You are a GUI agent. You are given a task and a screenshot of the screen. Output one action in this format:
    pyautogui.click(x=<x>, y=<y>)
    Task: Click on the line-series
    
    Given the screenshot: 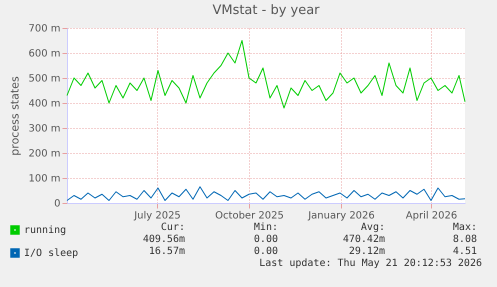 What is the action you would take?
    pyautogui.click(x=266, y=193)
    